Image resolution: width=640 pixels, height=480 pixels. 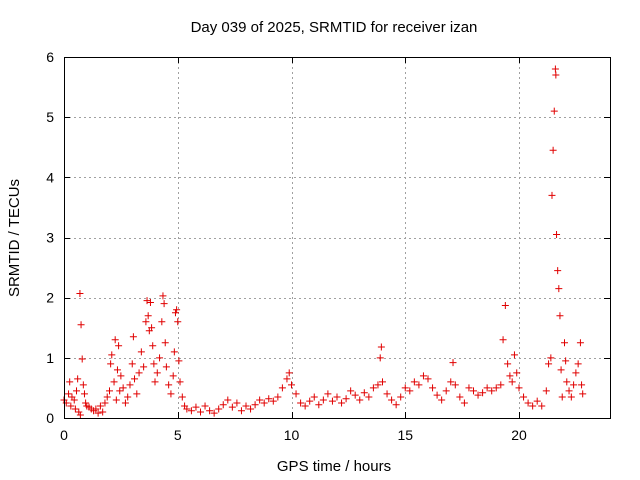 I want to click on x-tick-label: 15, so click(x=405, y=435).